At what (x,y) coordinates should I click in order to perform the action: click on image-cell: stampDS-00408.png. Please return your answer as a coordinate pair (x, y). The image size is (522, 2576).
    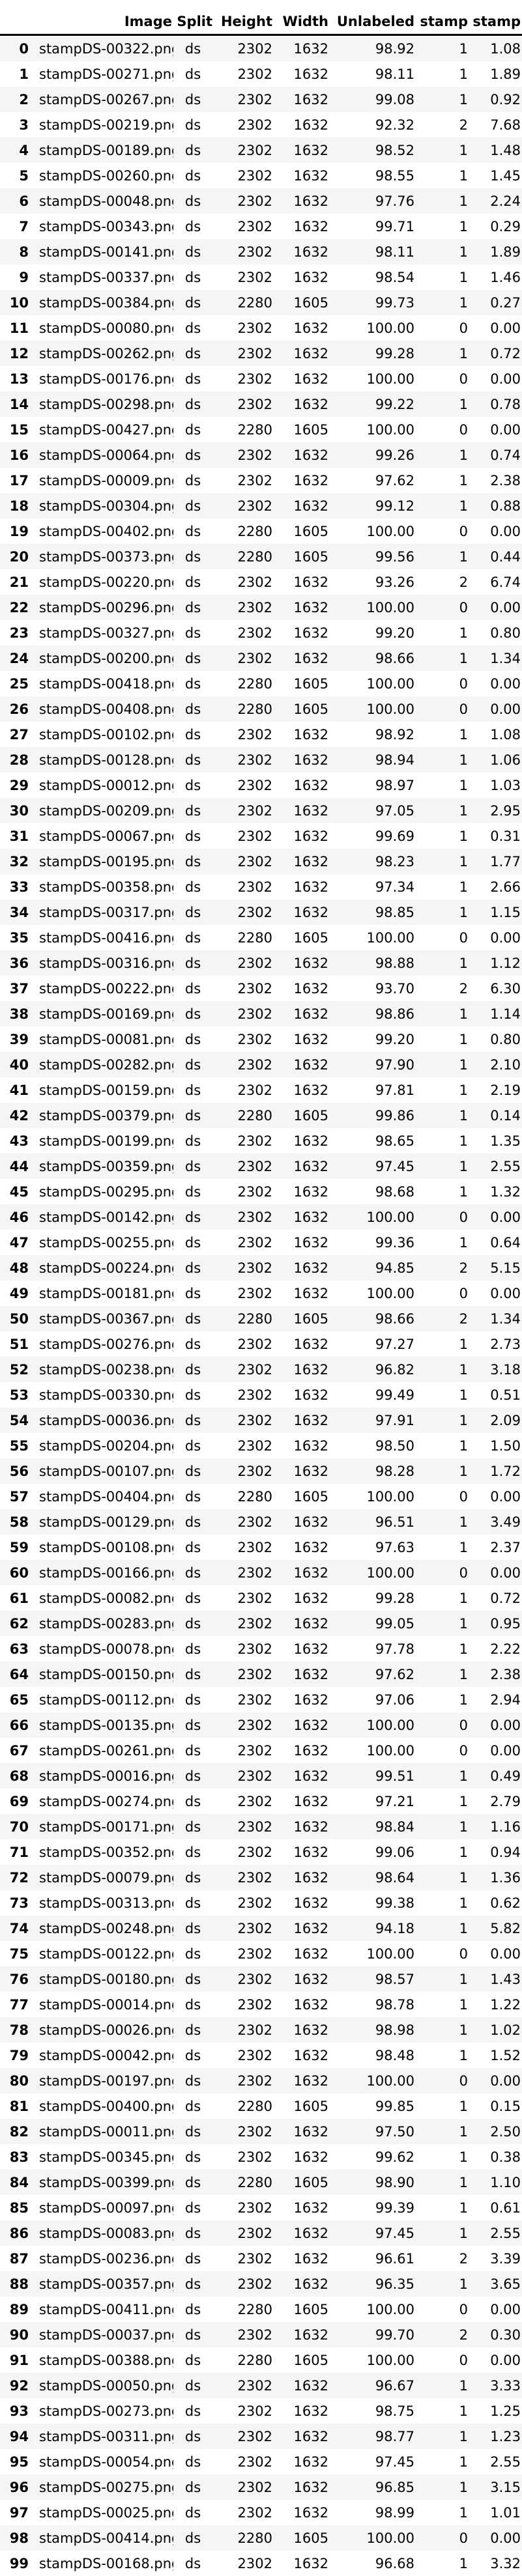
    Looking at the image, I should click on (104, 709).